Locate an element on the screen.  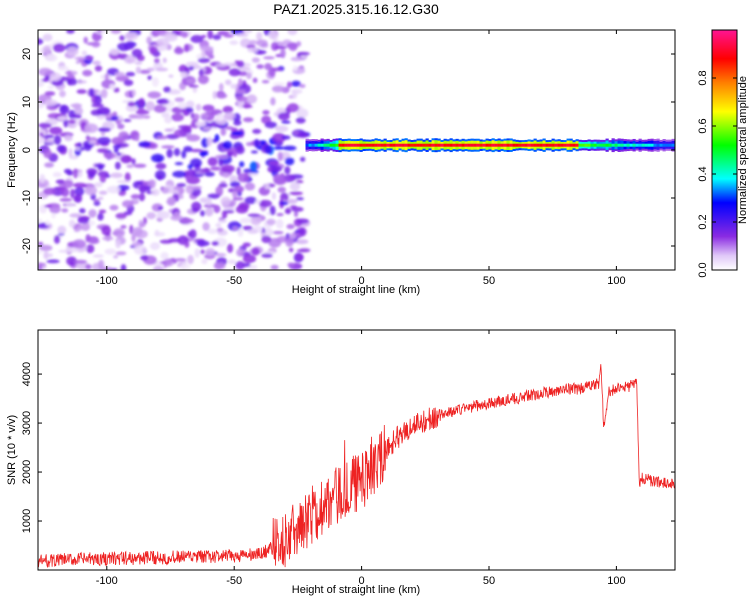
y-tick-label: 2000 is located at coordinates (27, 472).